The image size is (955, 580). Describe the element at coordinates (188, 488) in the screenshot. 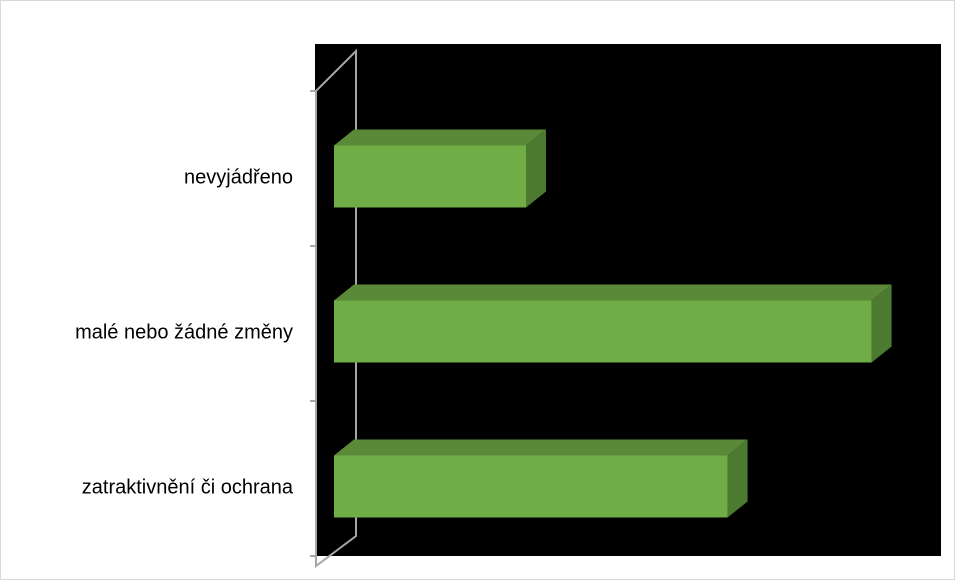

I see `category-label: zatraktivnění či ochrana` at that location.